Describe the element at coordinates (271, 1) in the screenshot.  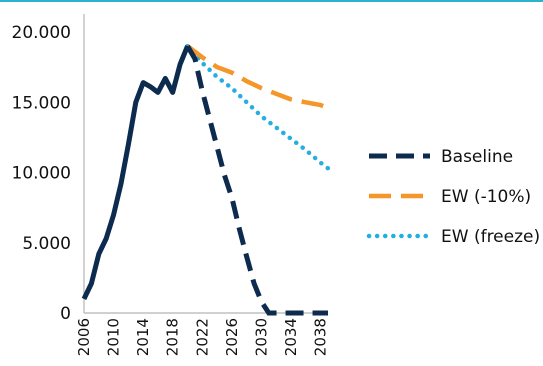
I see `top-accent-rule` at that location.